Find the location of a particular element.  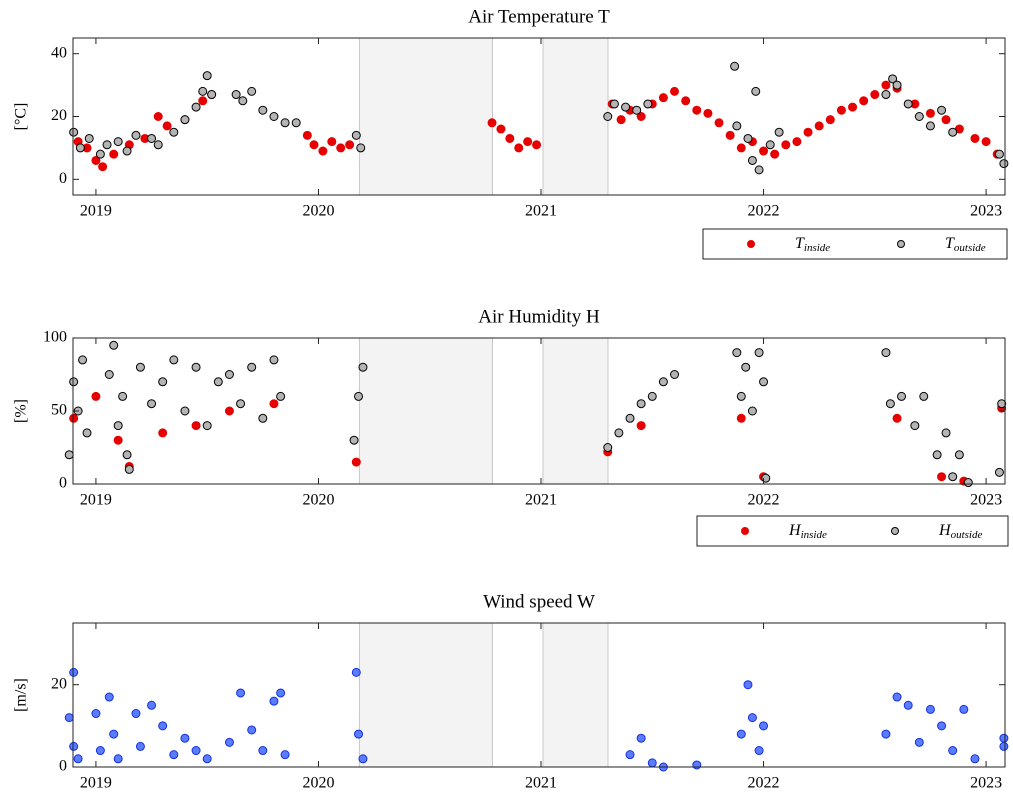

x-tick-label: 2023 is located at coordinates (986, 500).